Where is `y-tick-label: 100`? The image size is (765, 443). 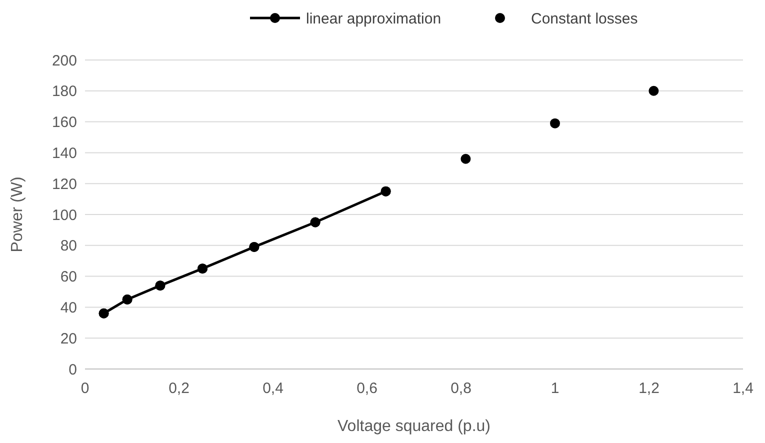
y-tick-label: 100 is located at coordinates (64, 215).